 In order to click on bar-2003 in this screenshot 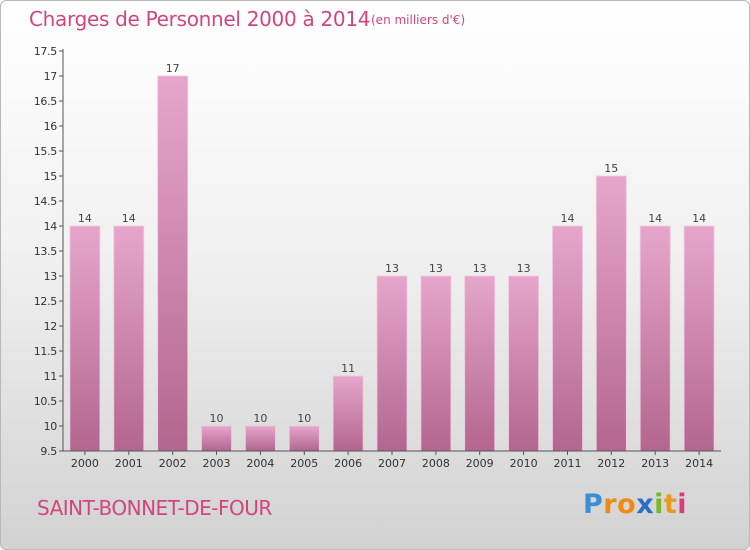, I will do `click(216, 438)`.